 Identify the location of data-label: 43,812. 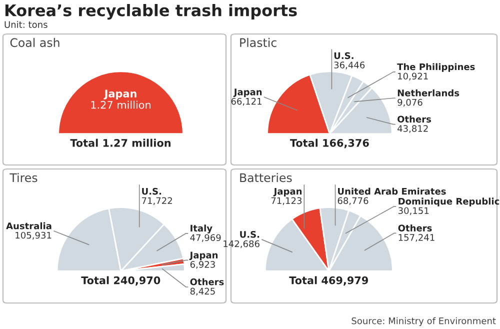
(413, 129).